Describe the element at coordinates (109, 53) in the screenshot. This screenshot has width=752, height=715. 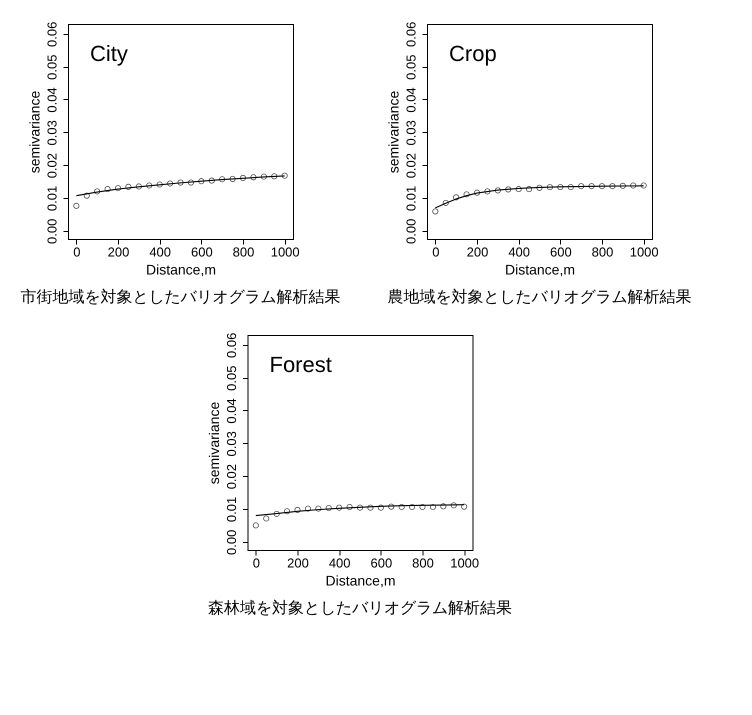
I see `text: City` at that location.